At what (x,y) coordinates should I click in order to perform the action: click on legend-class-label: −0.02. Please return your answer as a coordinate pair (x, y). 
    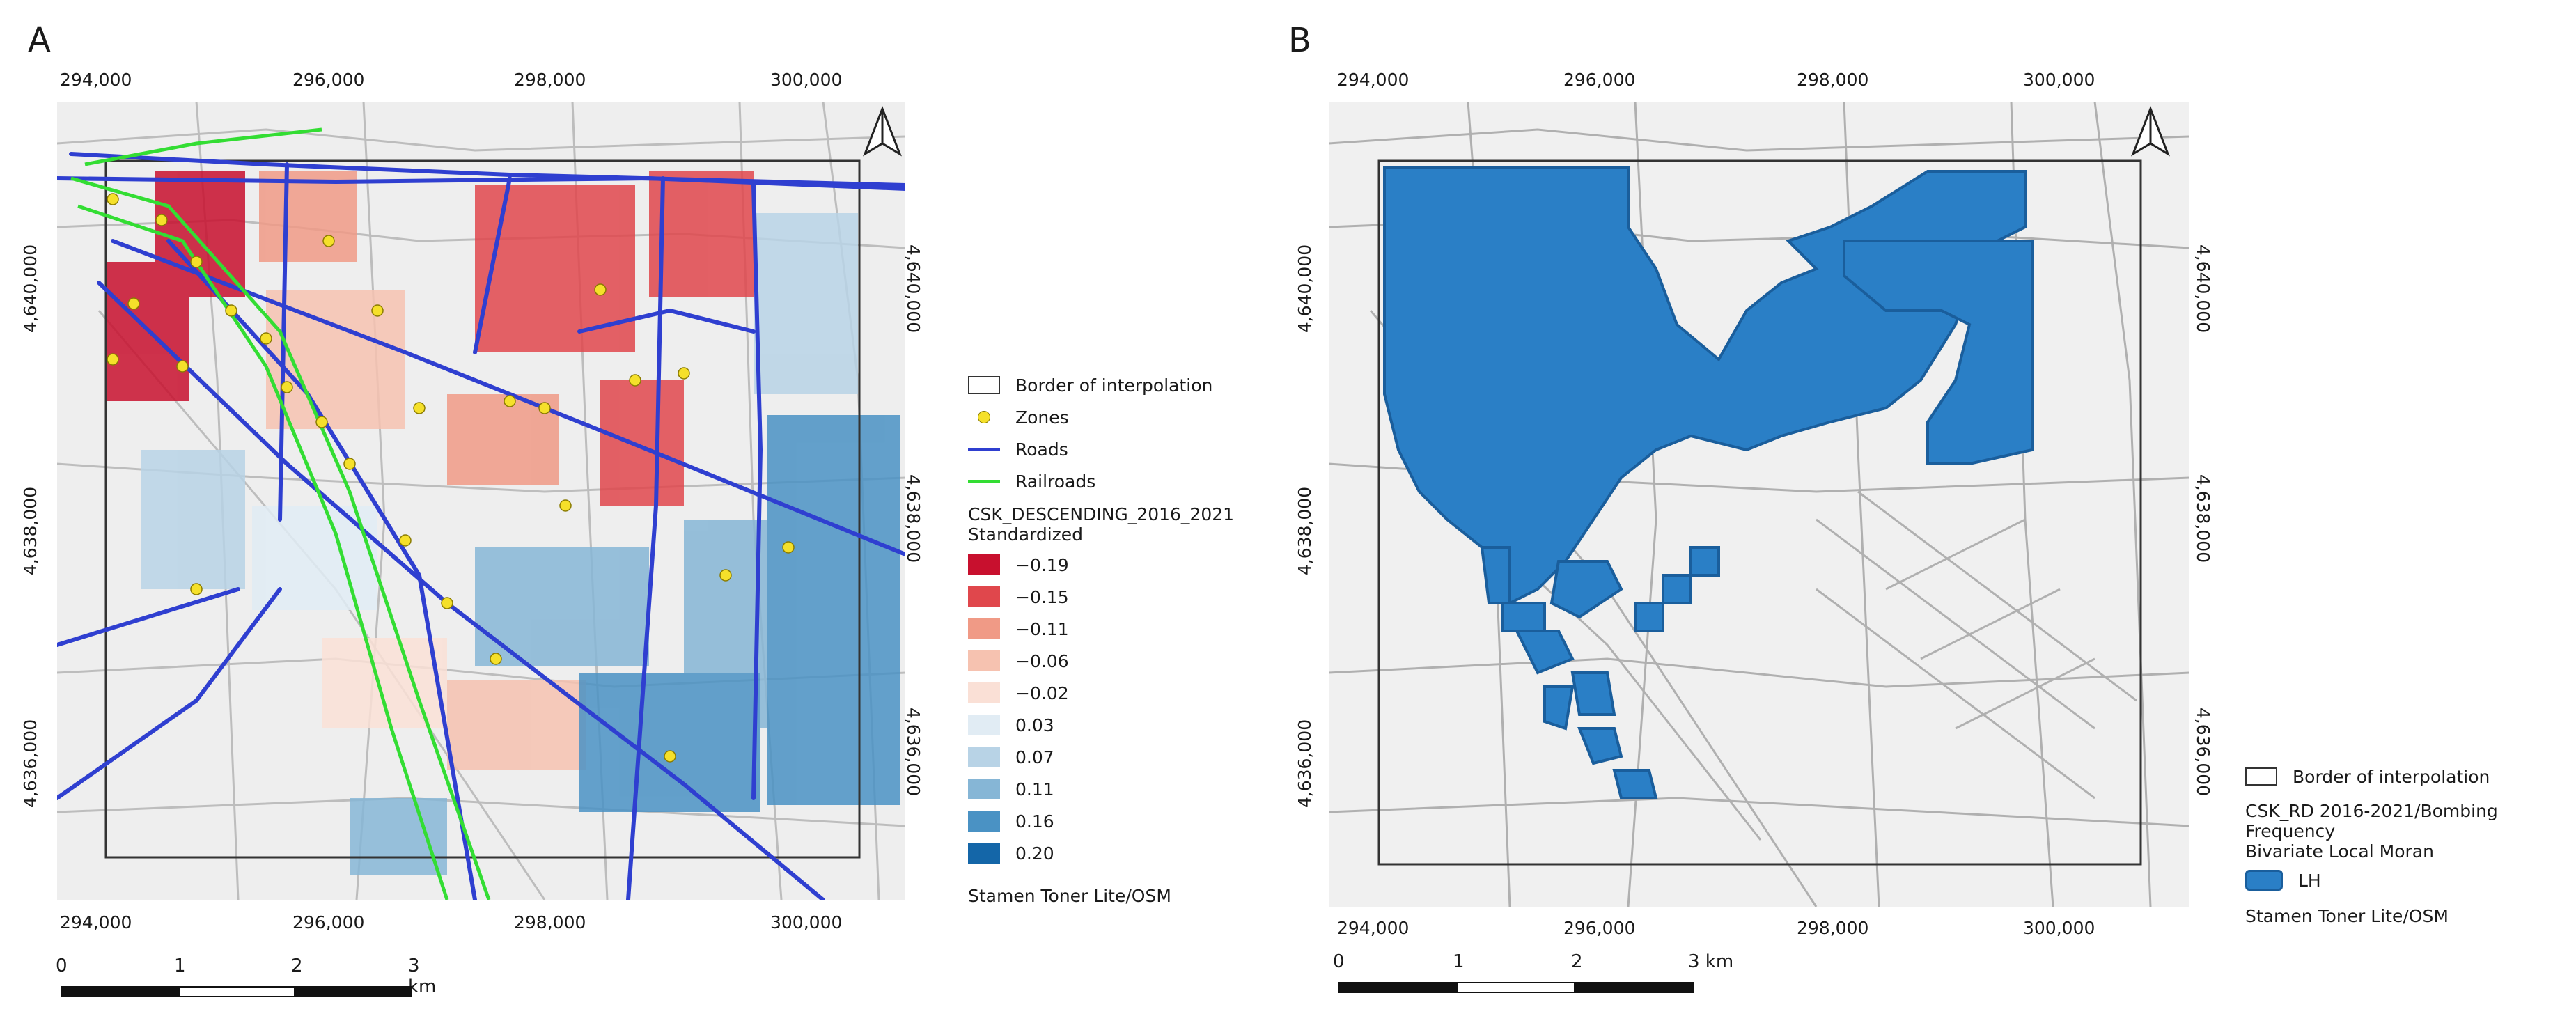
    Looking at the image, I should click on (1042, 692).